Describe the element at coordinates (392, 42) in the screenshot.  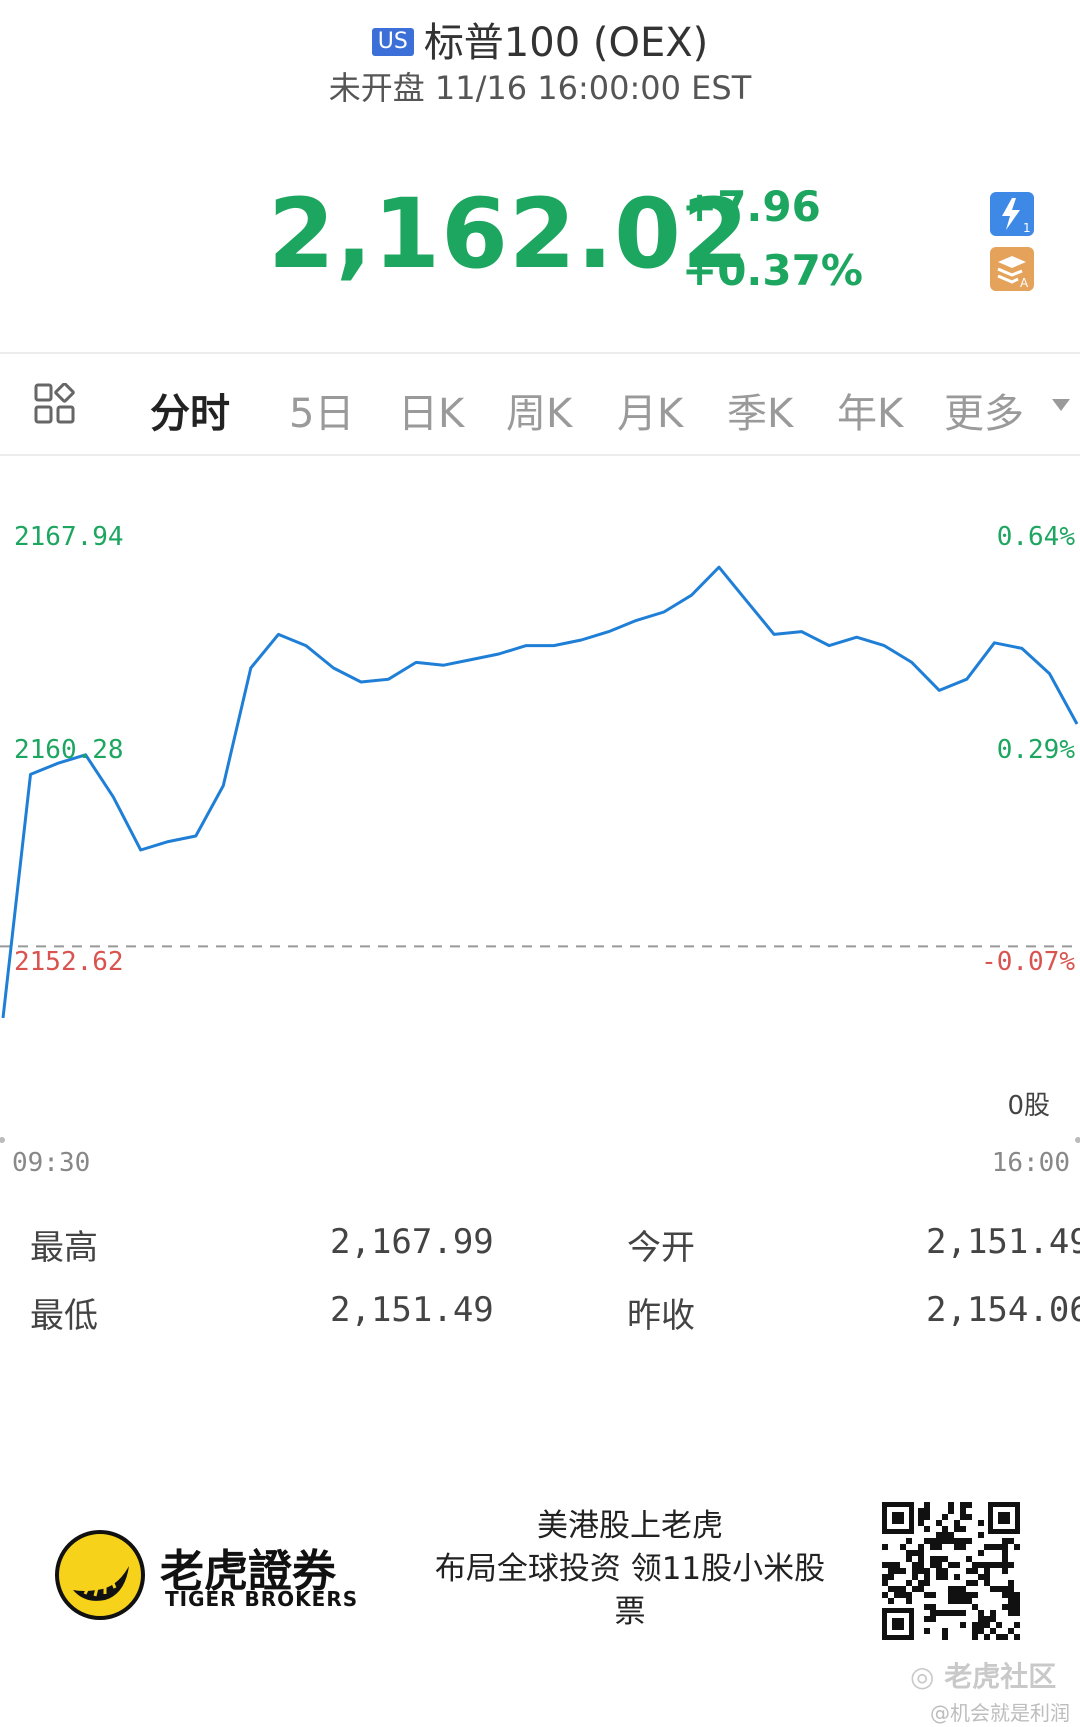
I see `market-badge: US` at that location.